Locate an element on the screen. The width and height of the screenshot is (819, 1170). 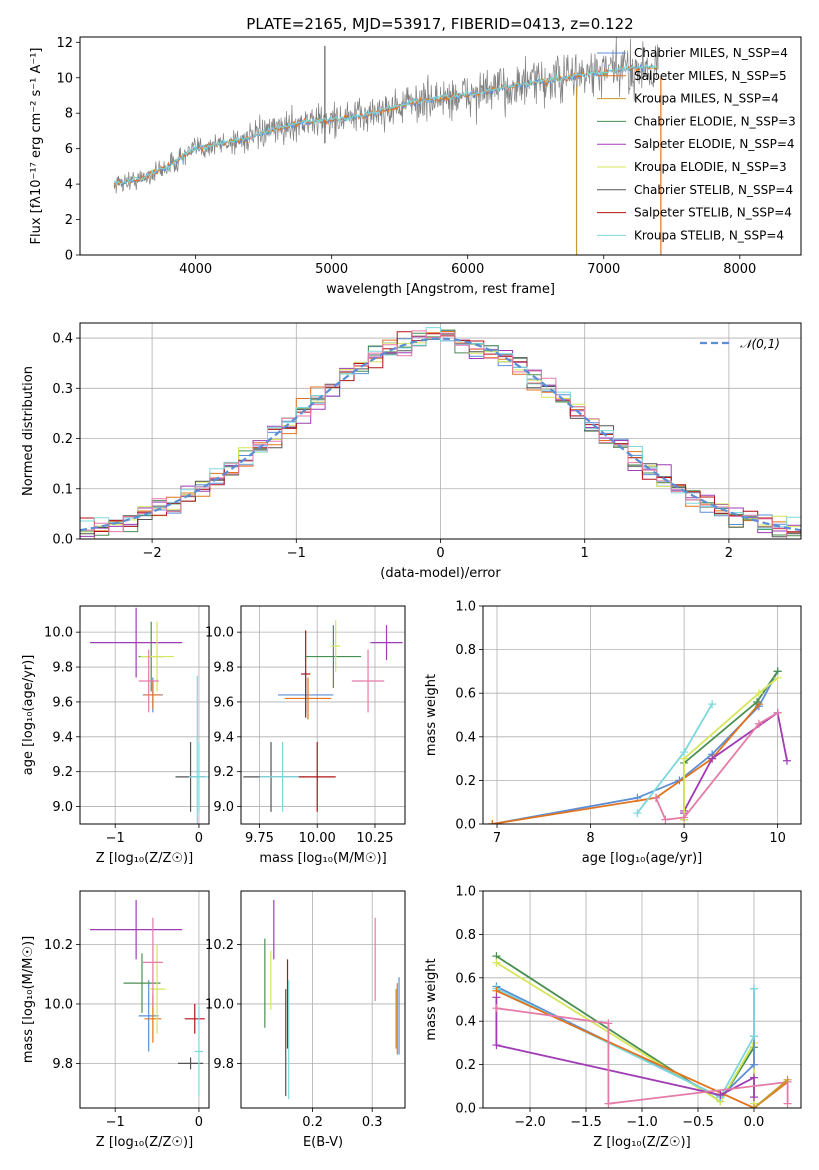
y-axis-label: Flux [fλ10⁻¹⁷ erg cm⁻² s⁻¹ A⁻¹] is located at coordinates (36, 146).